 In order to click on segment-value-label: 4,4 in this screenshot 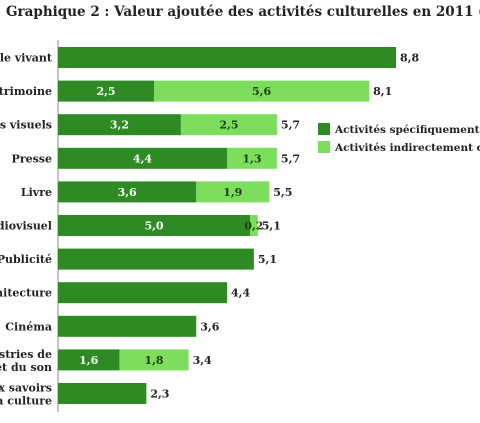, I will do `click(142, 158)`.